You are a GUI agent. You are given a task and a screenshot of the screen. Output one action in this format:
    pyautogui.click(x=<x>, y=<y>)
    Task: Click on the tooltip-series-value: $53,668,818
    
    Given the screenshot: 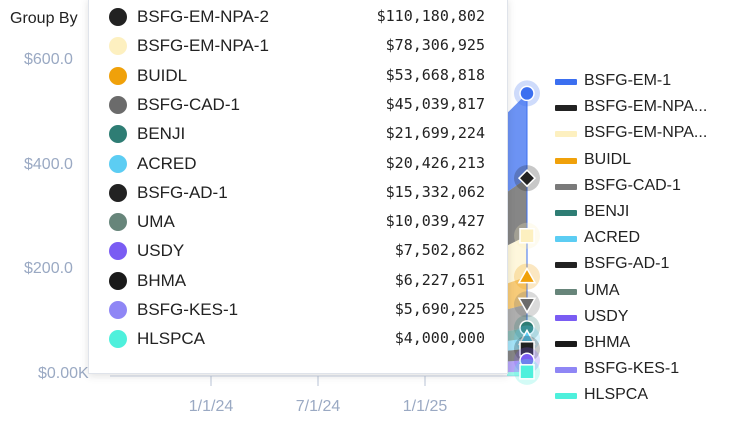 What is the action you would take?
    pyautogui.click(x=435, y=74)
    